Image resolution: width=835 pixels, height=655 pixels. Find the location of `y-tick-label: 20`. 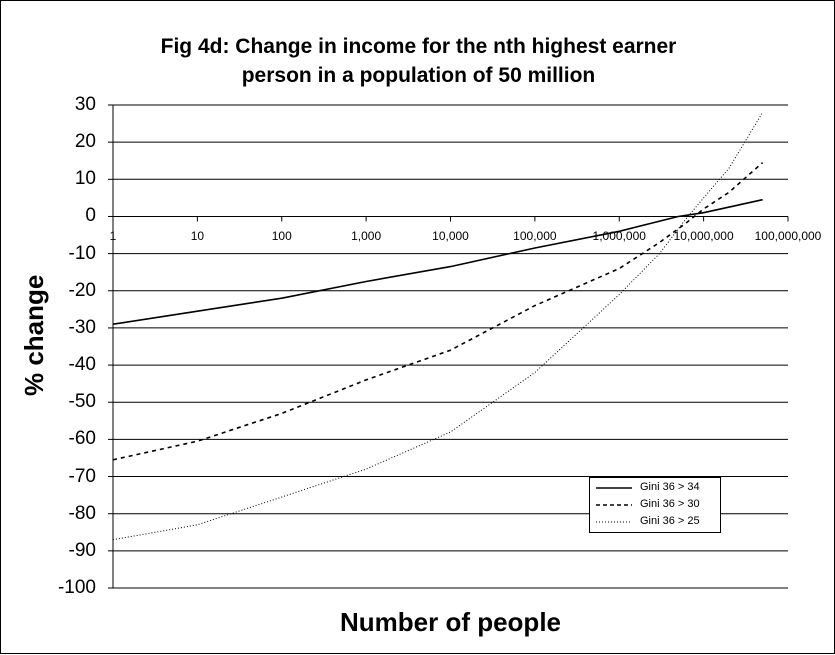

y-tick-label: 20 is located at coordinates (85, 142).